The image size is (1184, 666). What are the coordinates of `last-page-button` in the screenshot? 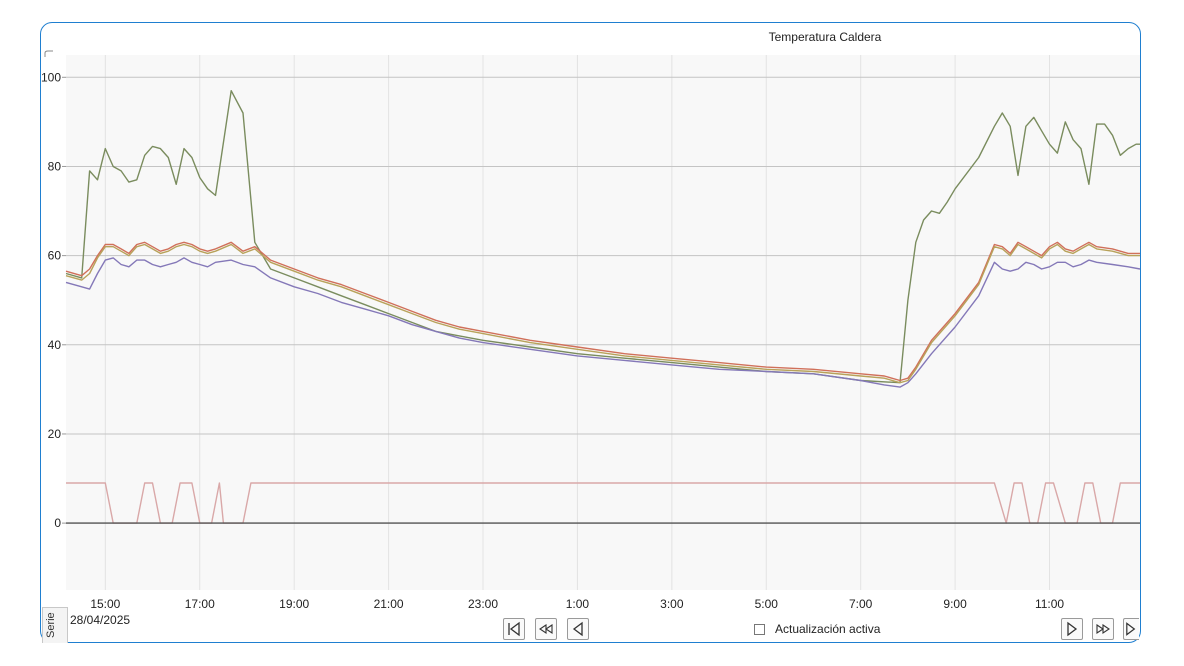 It's located at (1131, 629).